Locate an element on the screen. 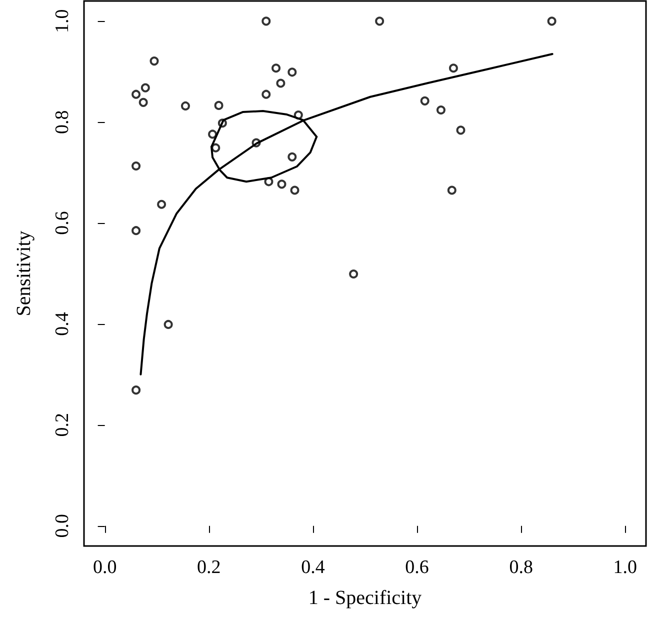 The image size is (650, 627). y-tick-label: 0.8 is located at coordinates (62, 122).